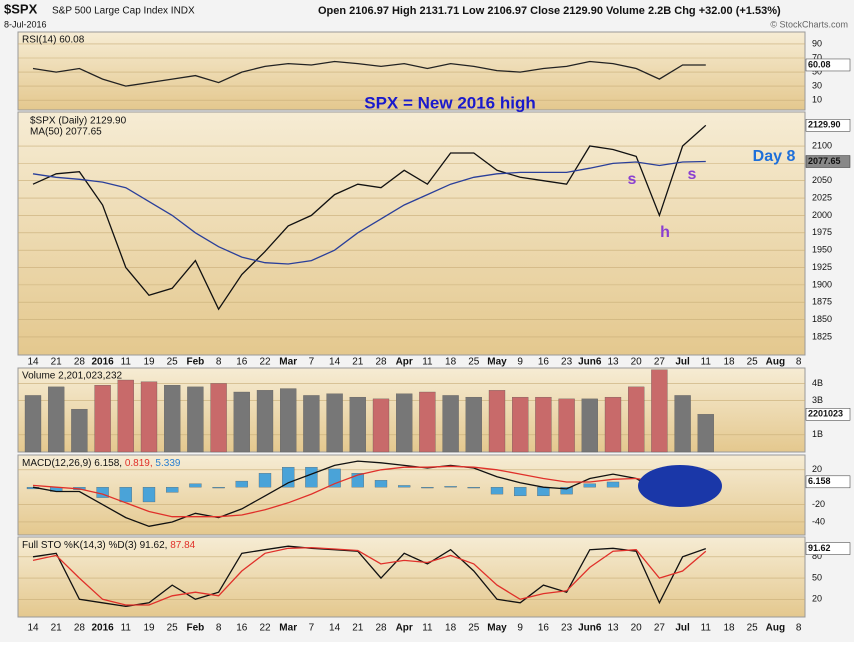 The width and height of the screenshot is (854, 647). I want to click on y-tick-label: 10, so click(817, 100).